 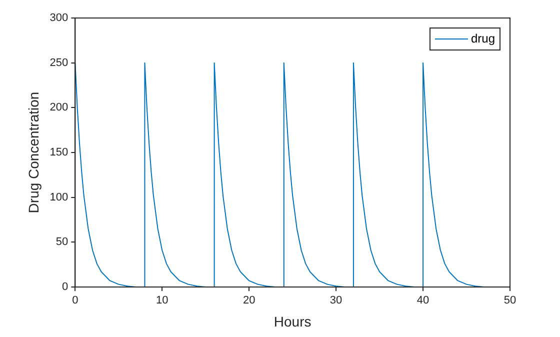 What do you see at coordinates (59, 197) in the screenshot?
I see `y-tick-label: 100` at bounding box center [59, 197].